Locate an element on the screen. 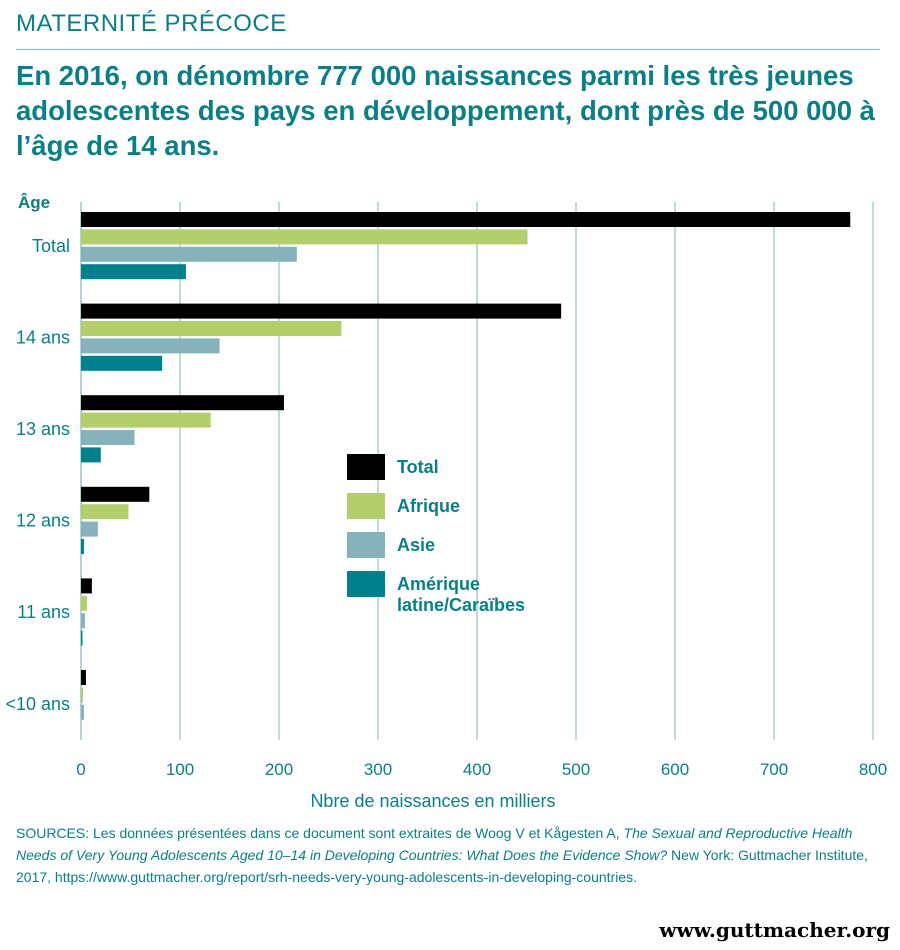 Image resolution: width=900 pixels, height=950 pixels. y-axis-title: Âge is located at coordinates (34, 202).